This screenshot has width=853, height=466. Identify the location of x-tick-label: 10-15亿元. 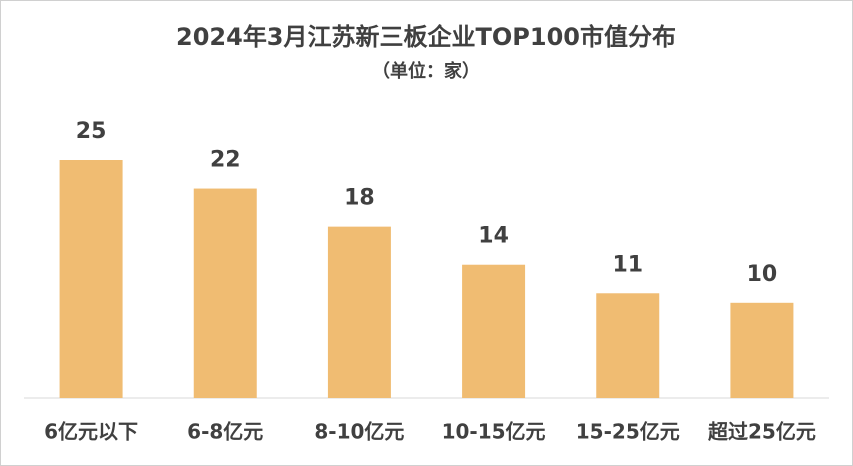
(494, 432).